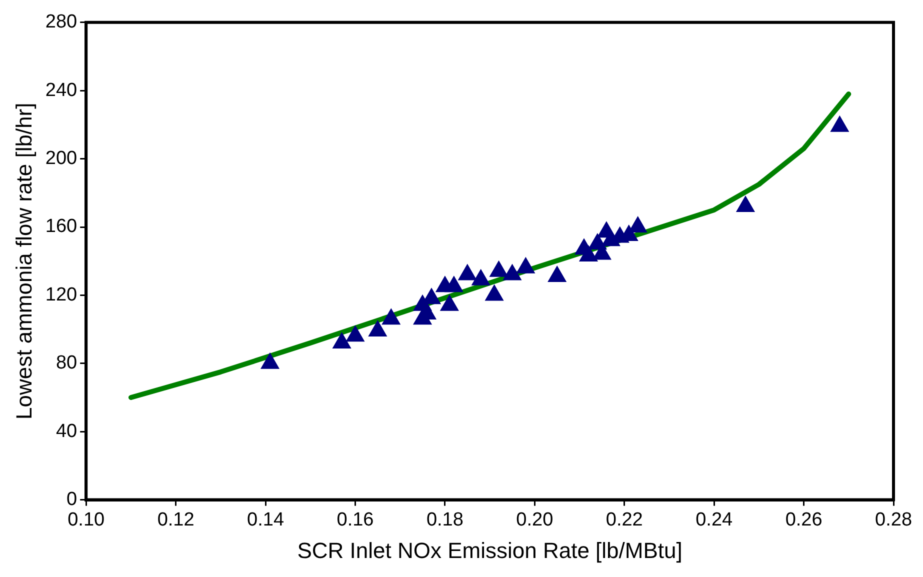 The width and height of the screenshot is (923, 577). I want to click on y-tick-label: 0, so click(72, 499).